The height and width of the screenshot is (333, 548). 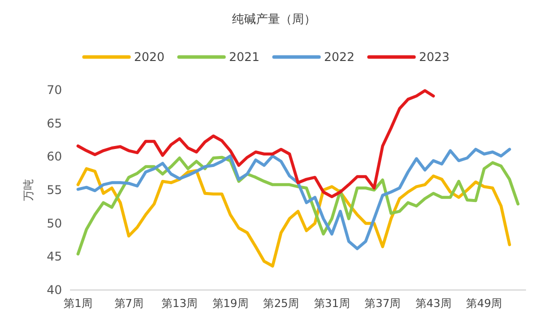 I want to click on y-tick-label: 70, so click(x=54, y=90).